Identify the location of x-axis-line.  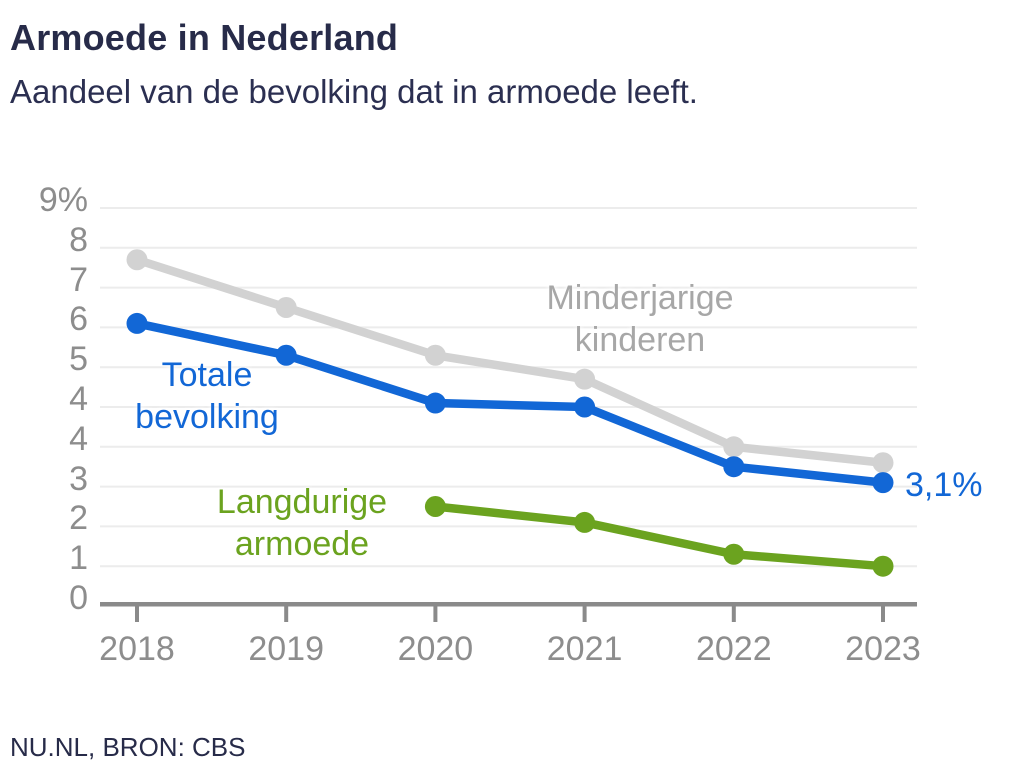
(508, 604).